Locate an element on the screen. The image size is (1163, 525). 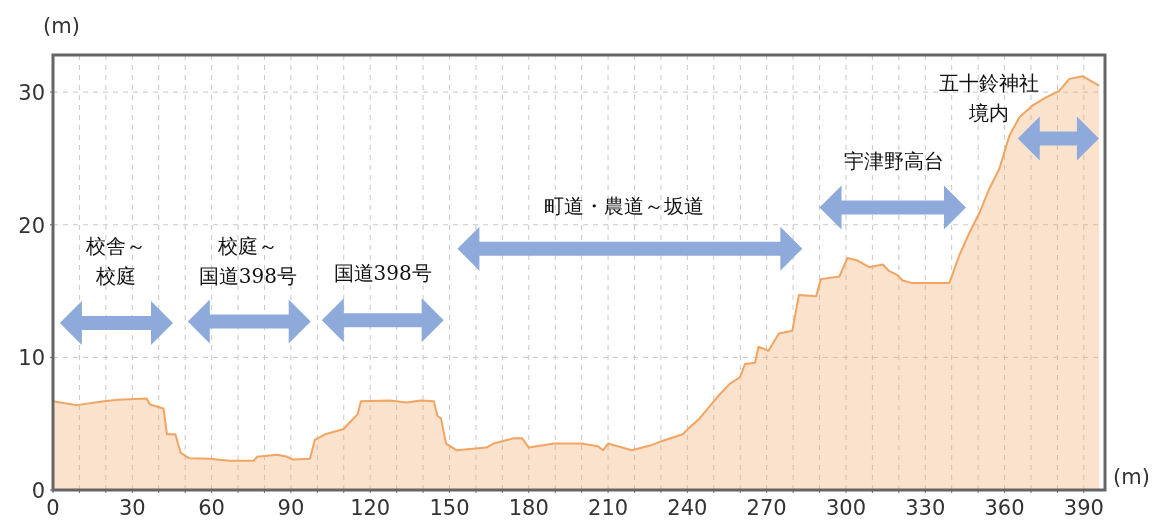
x-tick-label: 150 is located at coordinates (449, 508).